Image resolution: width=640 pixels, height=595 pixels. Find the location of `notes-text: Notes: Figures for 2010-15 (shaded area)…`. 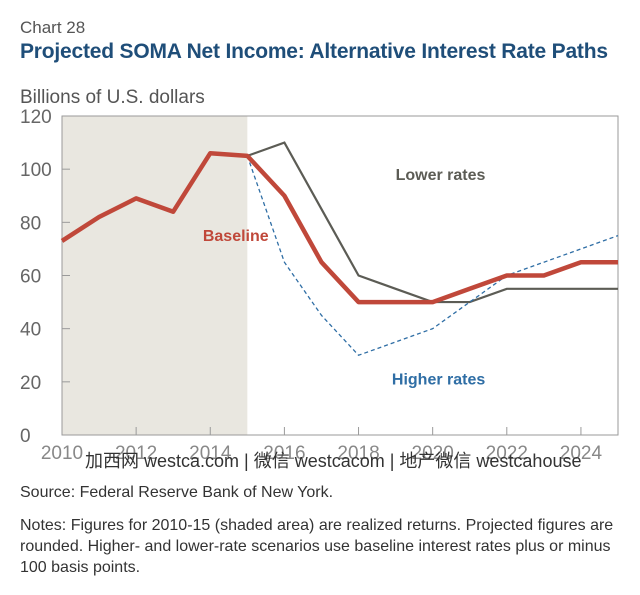

notes-text: Notes: Figures for 2010-15 (shaded area)… is located at coordinates (317, 546).